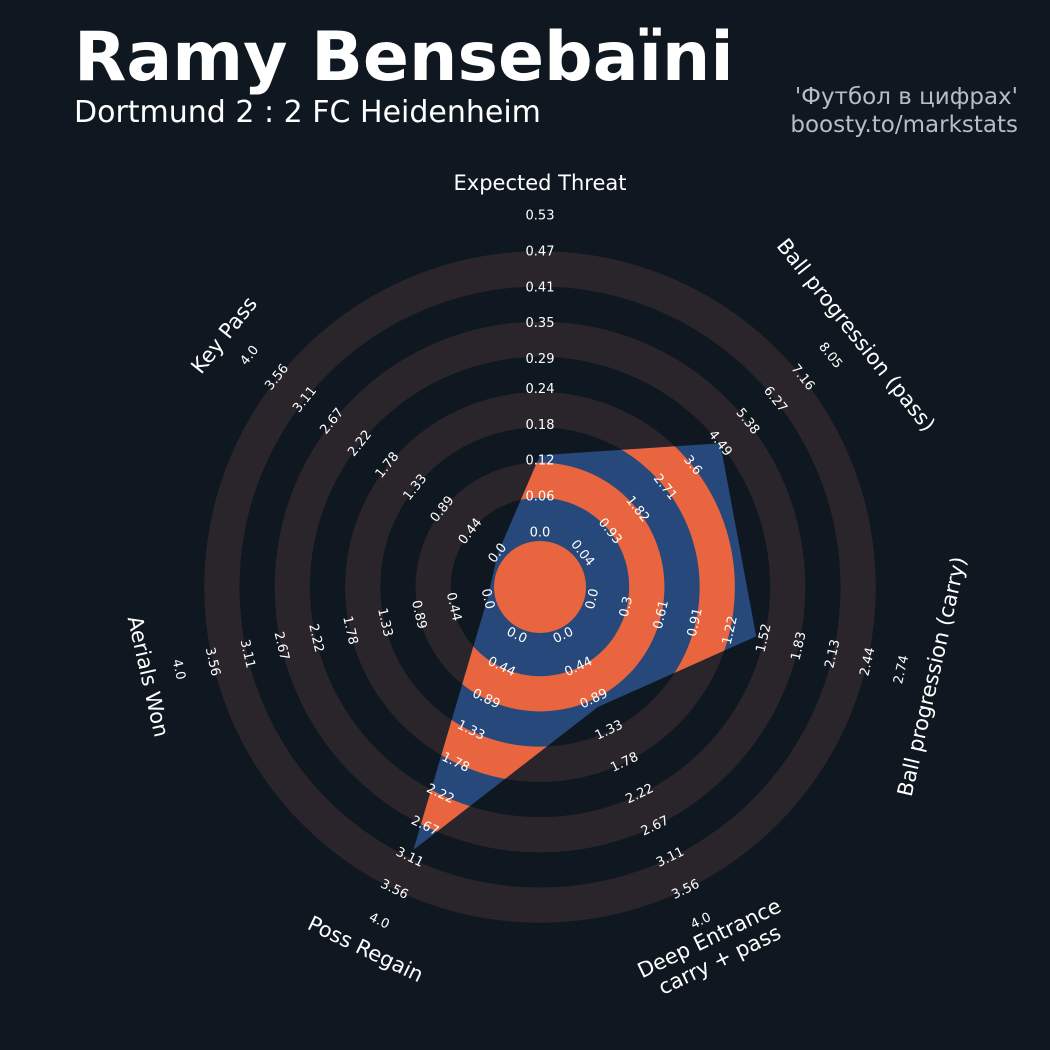  Describe the element at coordinates (148, 677) in the screenshot. I see `axis-label: Aerials Won` at that location.